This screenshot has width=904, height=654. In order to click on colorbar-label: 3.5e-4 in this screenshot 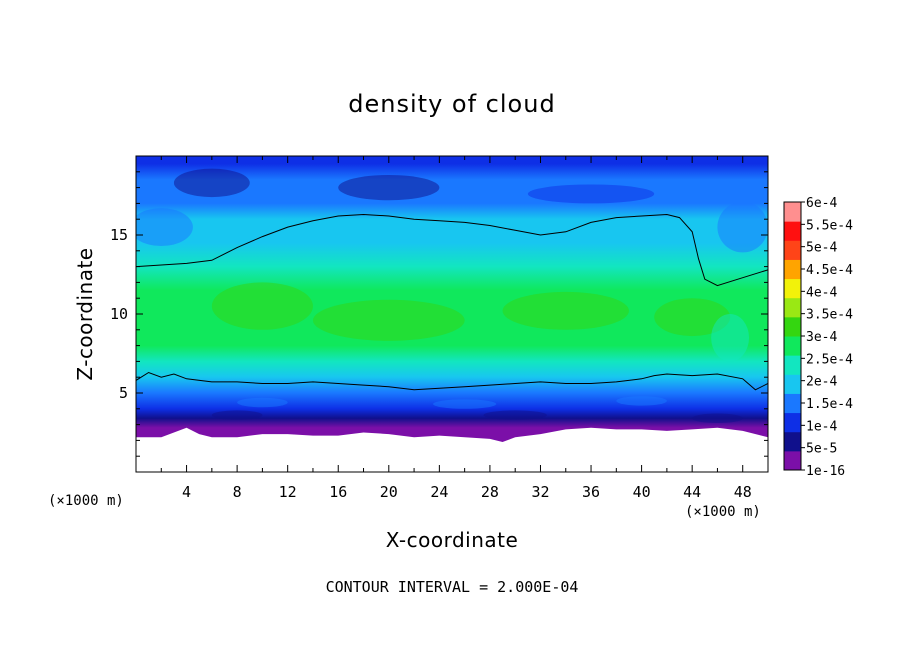, I will do `click(829, 315)`.